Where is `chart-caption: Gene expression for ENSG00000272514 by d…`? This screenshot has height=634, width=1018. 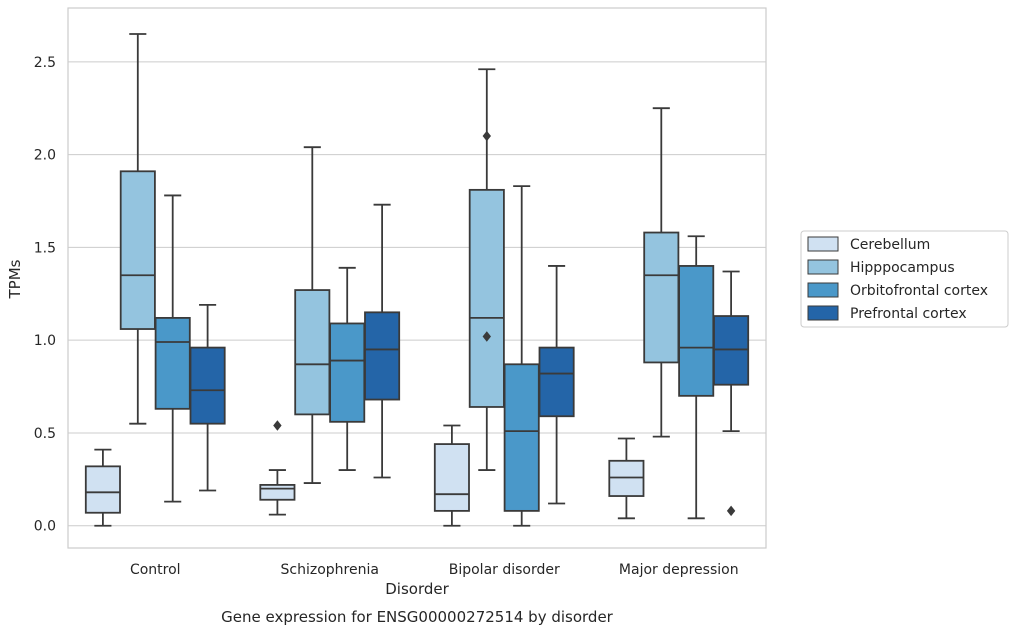
chart-caption: Gene expression for ENSG00000272514 by d… is located at coordinates (417, 617).